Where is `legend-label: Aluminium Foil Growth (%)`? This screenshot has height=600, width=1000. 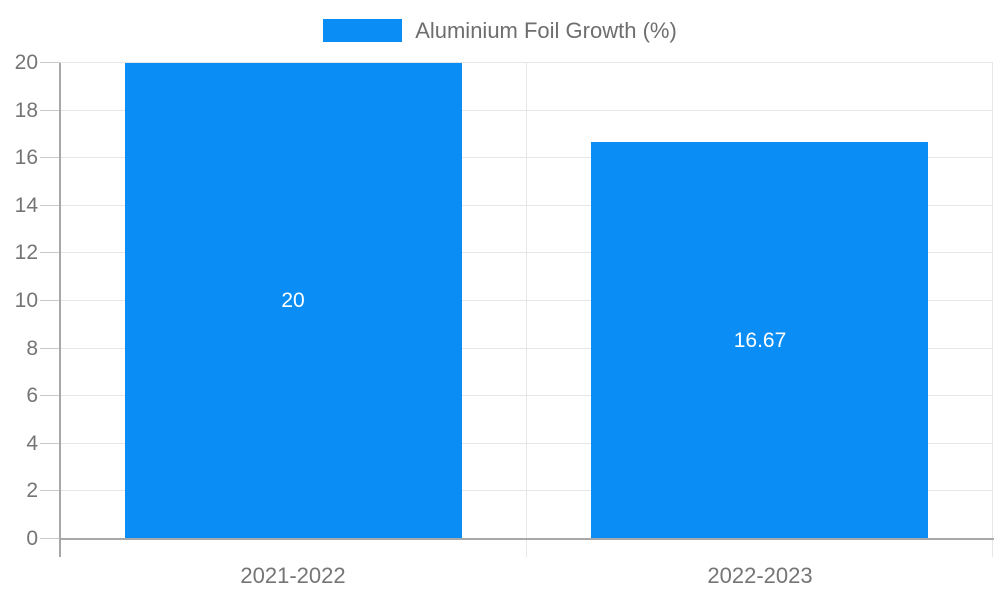 legend-label: Aluminium Foil Growth (%) is located at coordinates (546, 30).